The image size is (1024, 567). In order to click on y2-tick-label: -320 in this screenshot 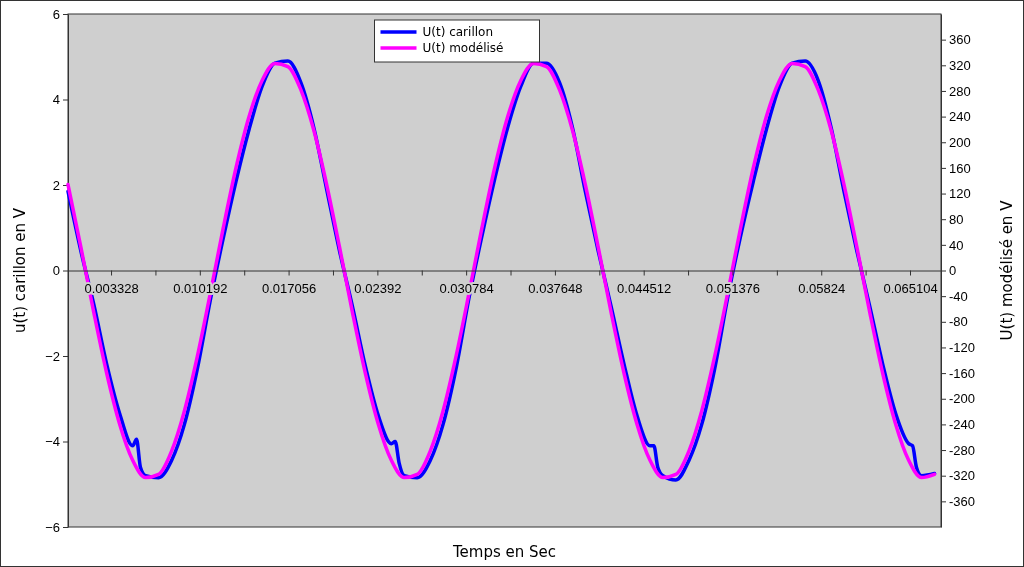, I will do `click(962, 476)`.